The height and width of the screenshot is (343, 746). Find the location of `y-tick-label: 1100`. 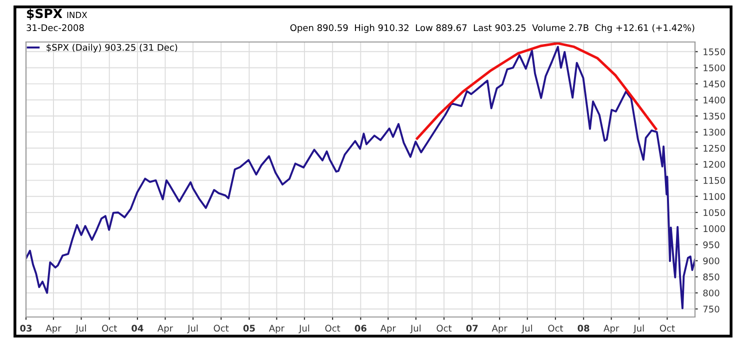

y-tick-label: 1100 is located at coordinates (715, 196).